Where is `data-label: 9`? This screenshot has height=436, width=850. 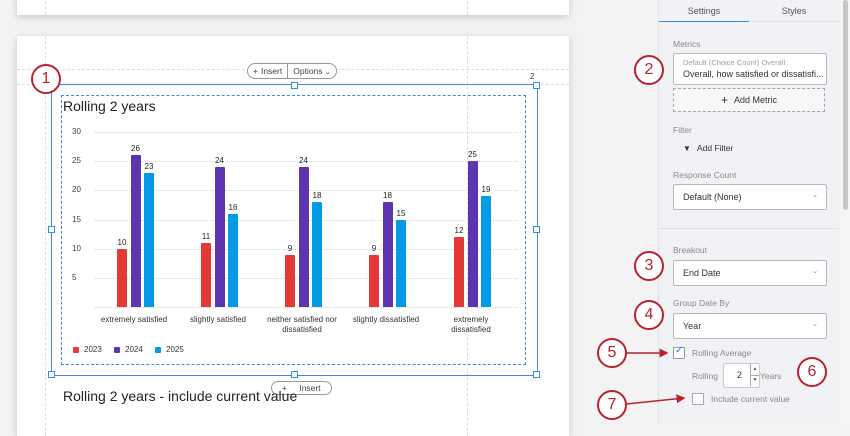 data-label: 9 is located at coordinates (290, 248).